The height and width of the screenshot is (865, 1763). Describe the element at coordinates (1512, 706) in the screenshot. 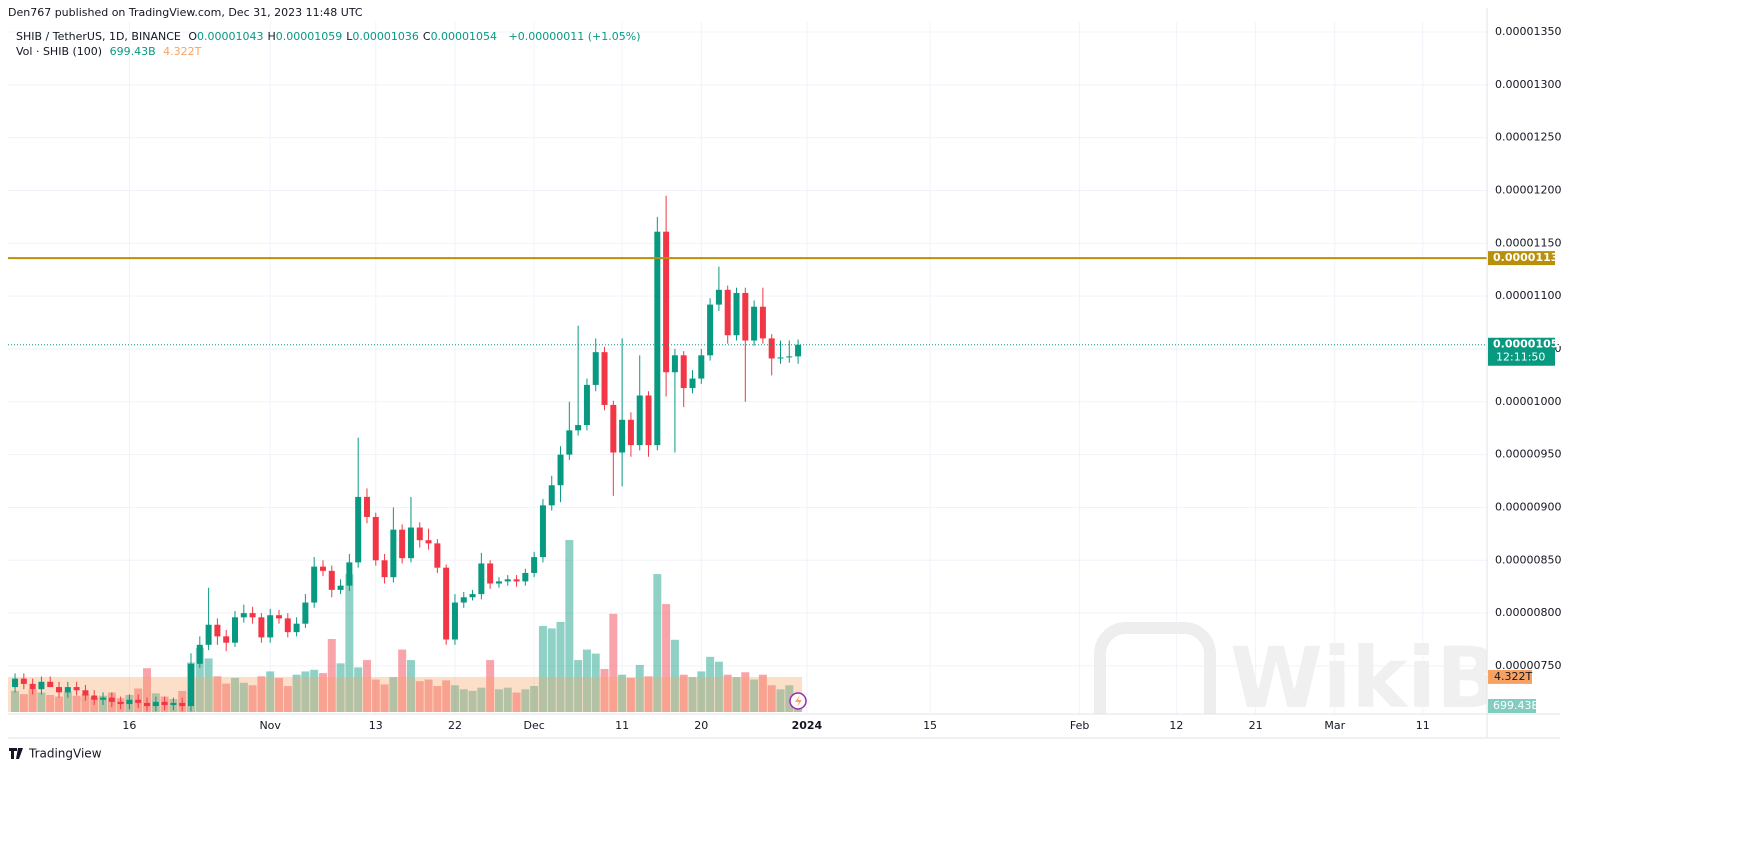

I see `volume-tag` at that location.